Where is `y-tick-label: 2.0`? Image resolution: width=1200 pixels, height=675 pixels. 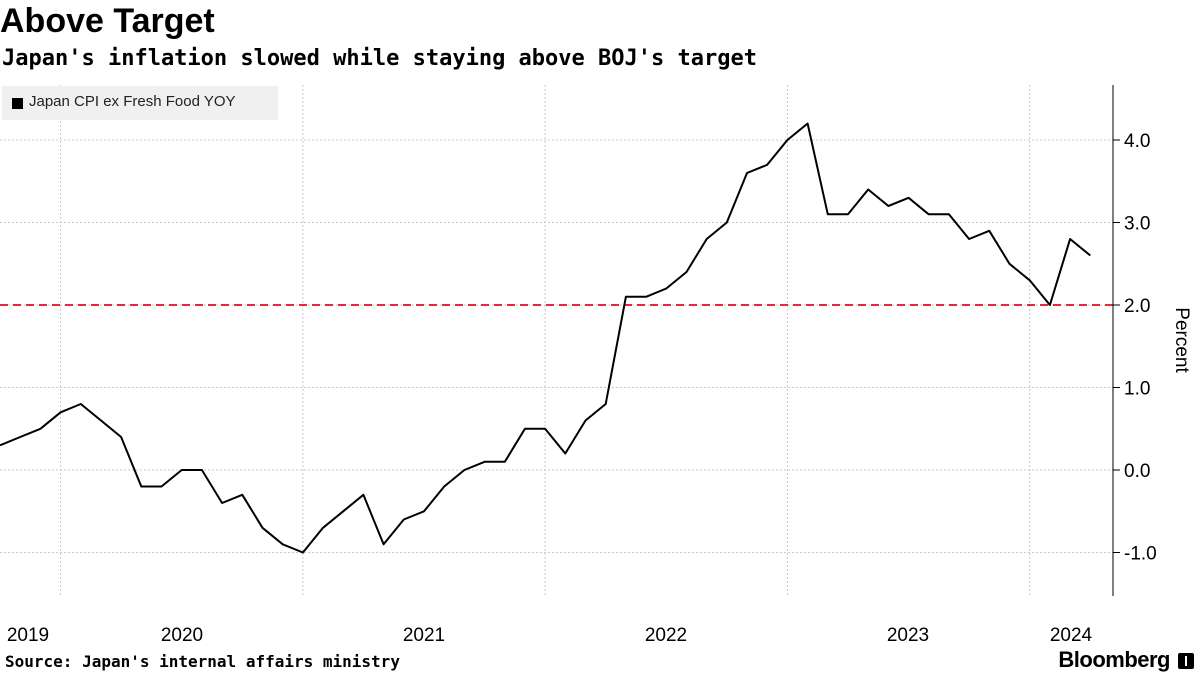
y-tick-label: 2.0 is located at coordinates (1137, 306).